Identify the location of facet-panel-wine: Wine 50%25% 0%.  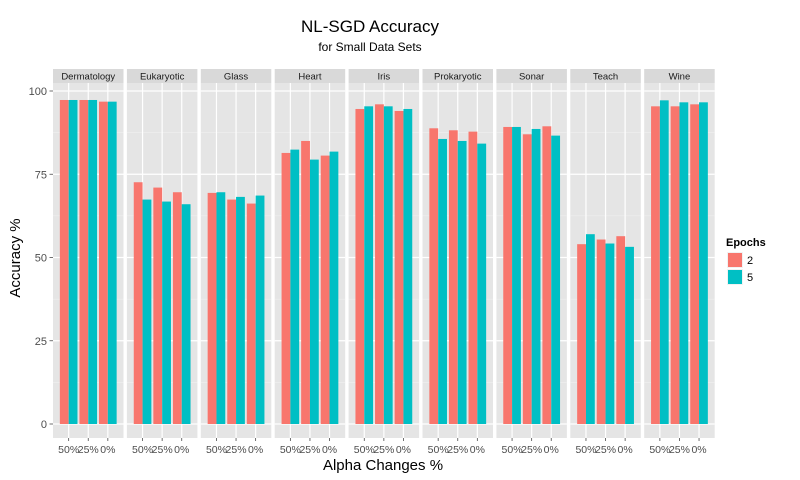
(679, 262).